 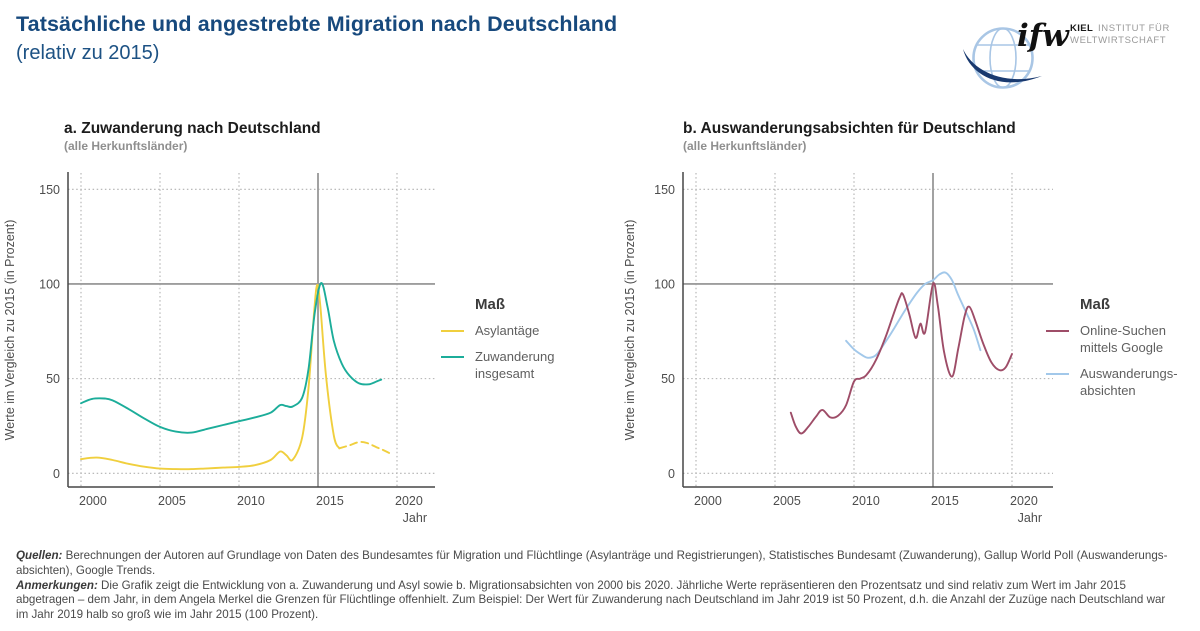 I want to click on swoosh-icon, so click(x=1002, y=66).